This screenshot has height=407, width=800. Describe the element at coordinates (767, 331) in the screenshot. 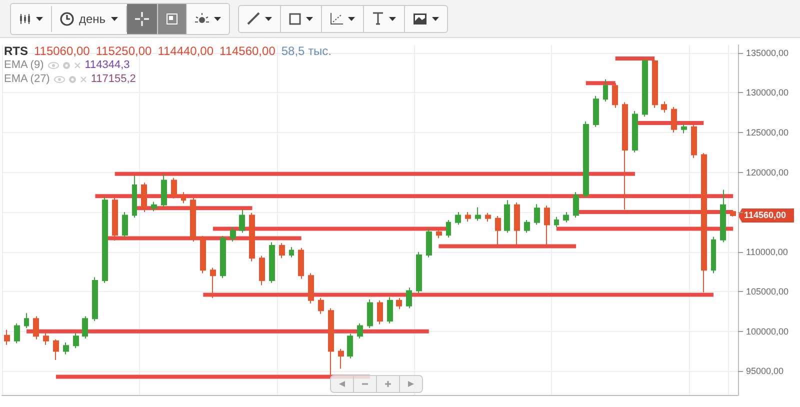

I see `y-tick-label: 100000,00` at that location.